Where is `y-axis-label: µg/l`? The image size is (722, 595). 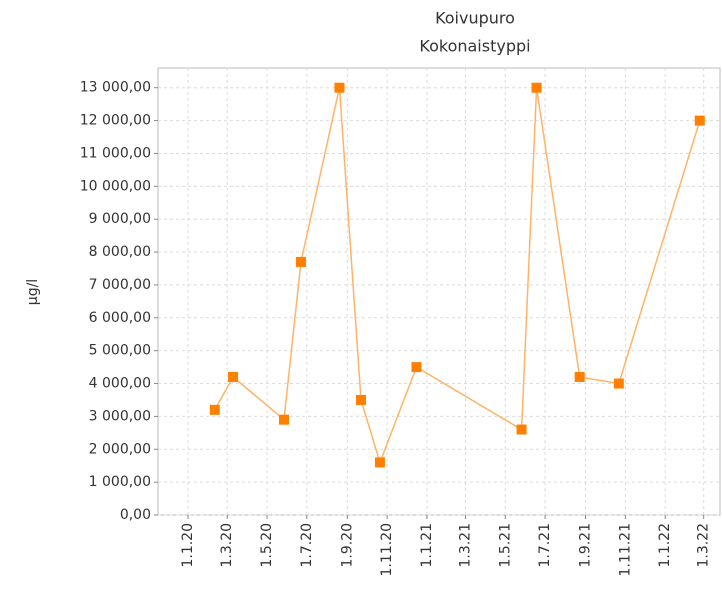
y-axis-label: µg/l is located at coordinates (33, 292).